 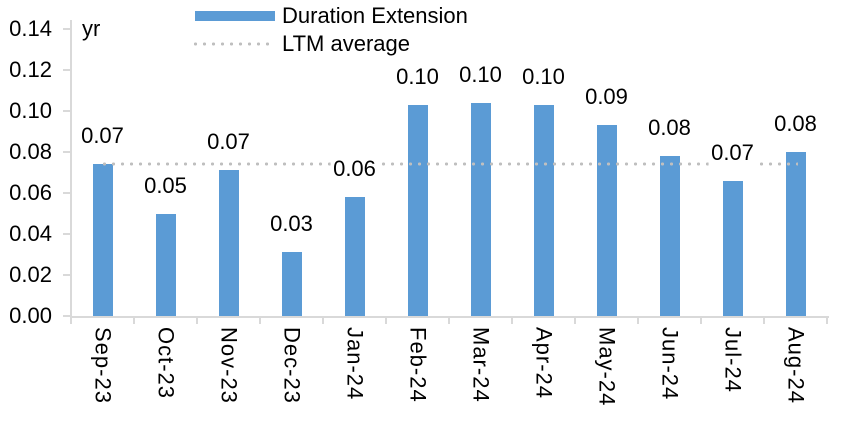 I want to click on x-axis-label-jun-24: Jun-24, so click(x=670, y=364).